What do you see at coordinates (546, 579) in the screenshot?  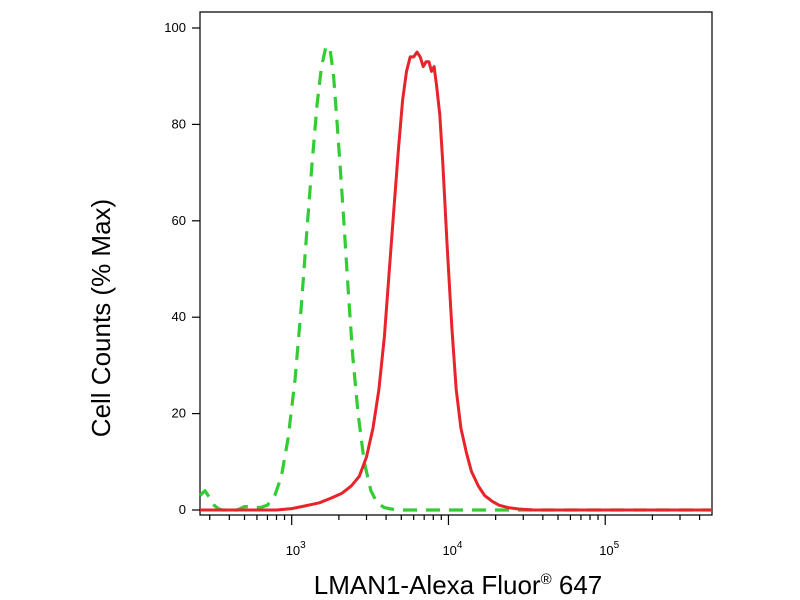 I see `x-axis-title-superscript: ®` at bounding box center [546, 579].